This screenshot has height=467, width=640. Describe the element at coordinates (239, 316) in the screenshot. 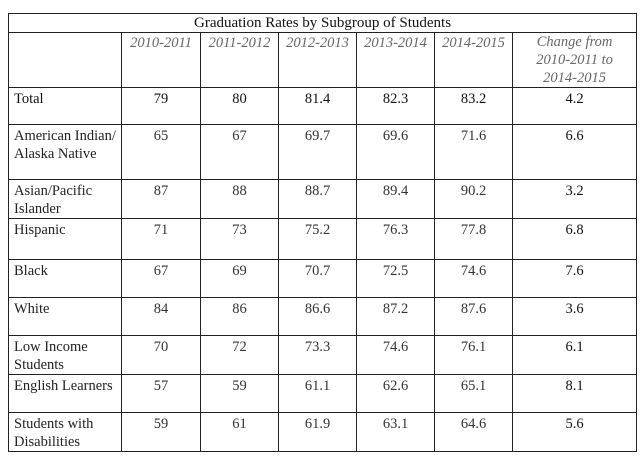

I see `value-cell: 86` at that location.